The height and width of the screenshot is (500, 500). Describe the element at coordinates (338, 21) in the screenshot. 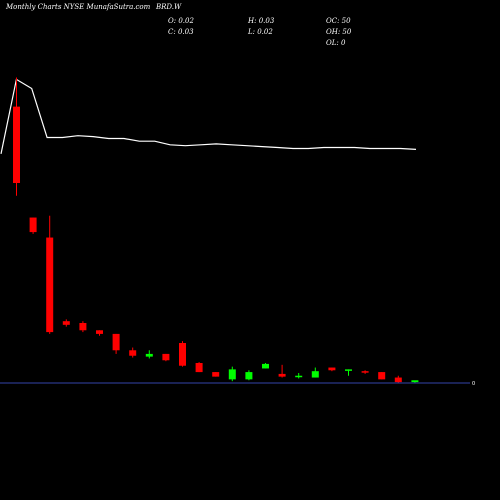

I see `oc-value: OC: 50` at that location.